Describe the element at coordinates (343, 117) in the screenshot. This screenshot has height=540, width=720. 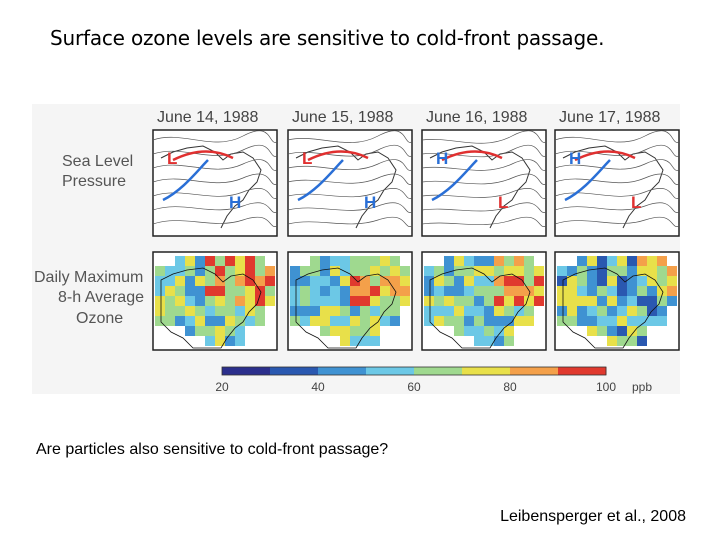
I see `date-label: June 15, 1988` at that location.